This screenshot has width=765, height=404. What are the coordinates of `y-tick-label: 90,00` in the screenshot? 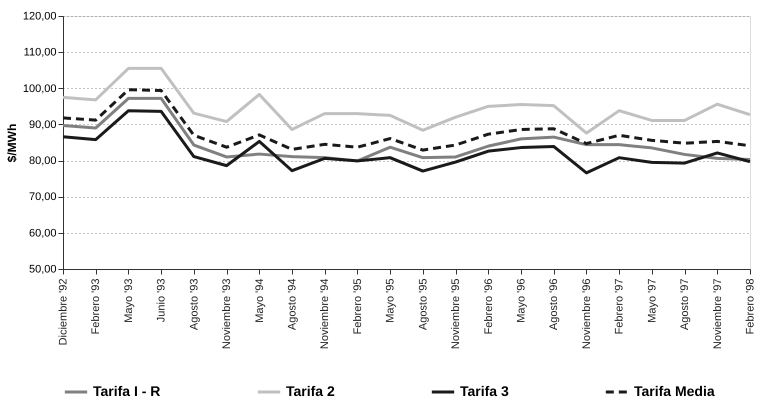 It's located at (42, 124).